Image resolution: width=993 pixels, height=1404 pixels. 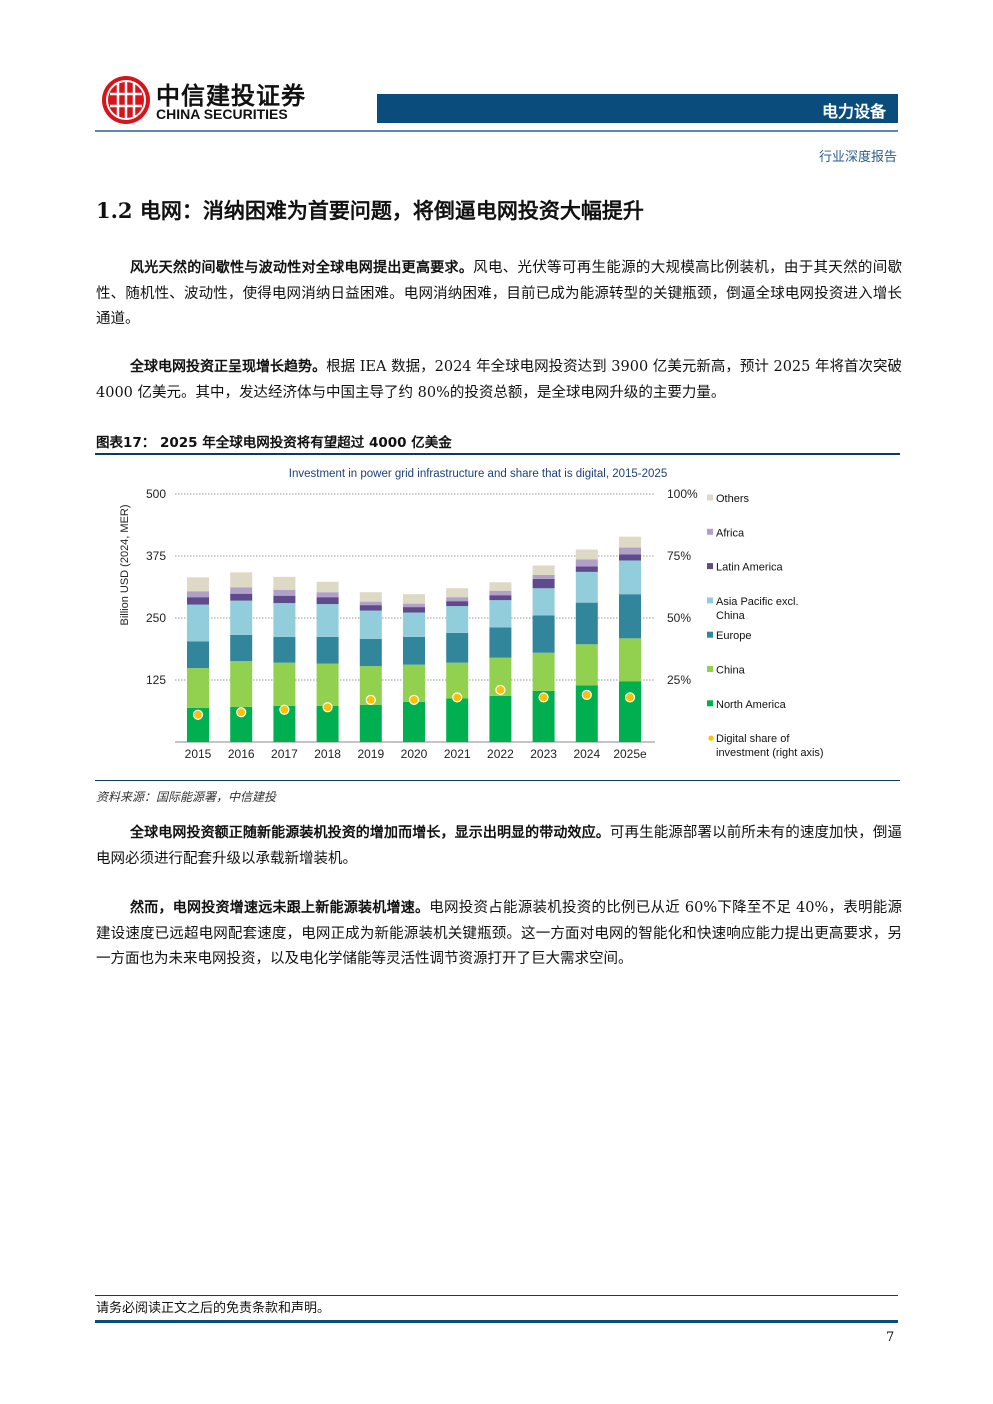 What do you see at coordinates (284, 754) in the screenshot?
I see `x-tick-label: 2017` at bounding box center [284, 754].